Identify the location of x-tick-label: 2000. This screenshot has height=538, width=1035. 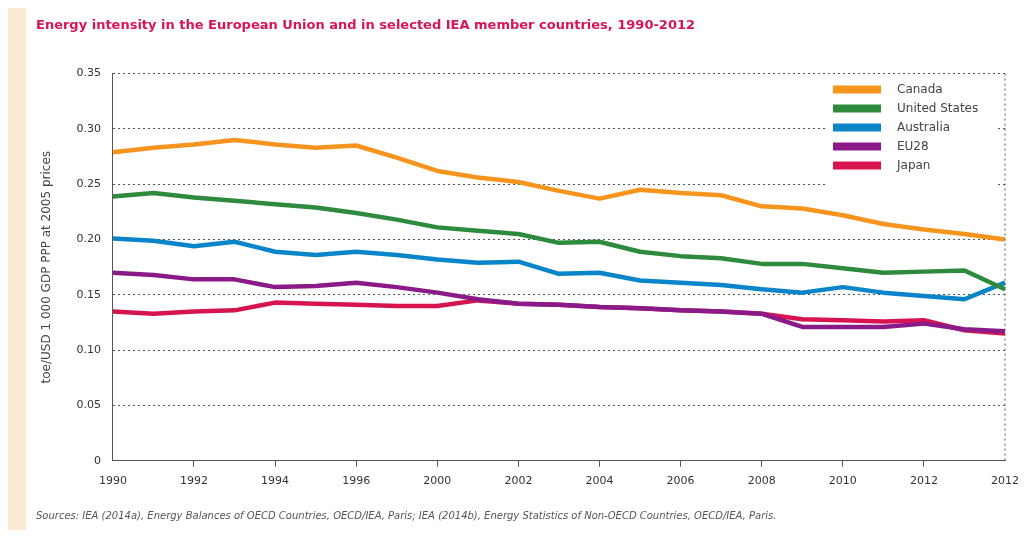
(437, 481).